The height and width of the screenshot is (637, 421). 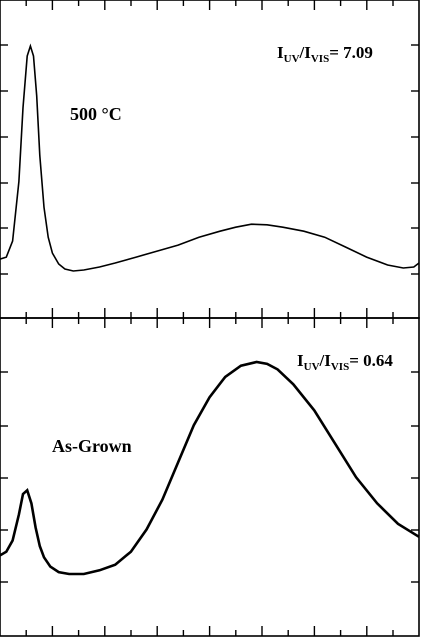 I want to click on intensity-ratio-as-grown: IUV/IVIS= 0.64, so click(x=345, y=362).